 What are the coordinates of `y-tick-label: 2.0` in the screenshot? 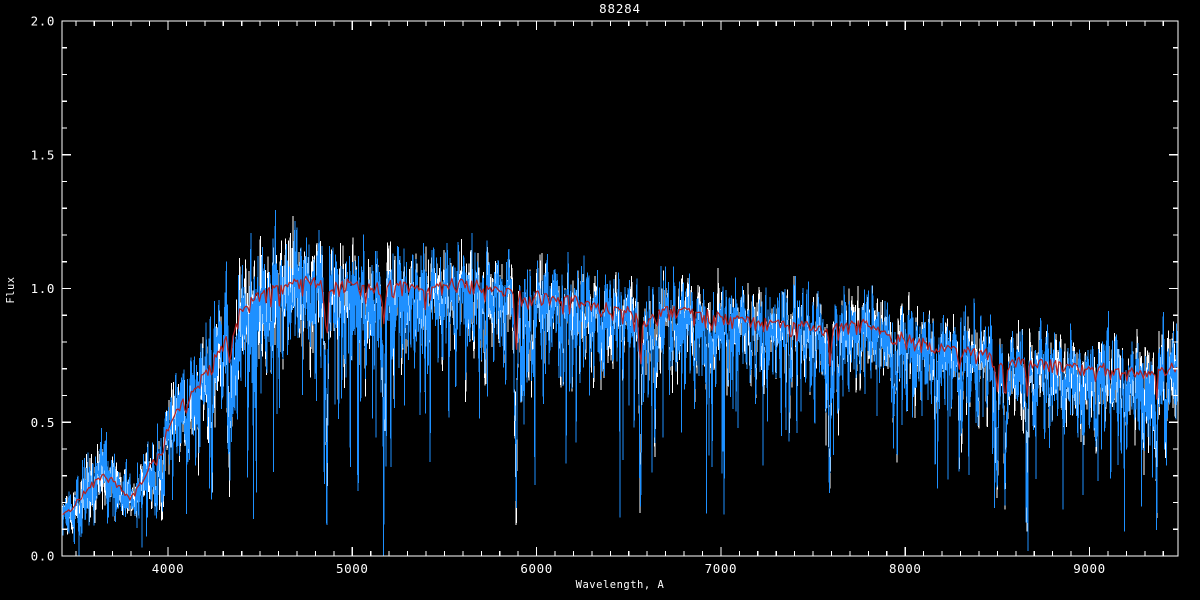 It's located at (43, 21).